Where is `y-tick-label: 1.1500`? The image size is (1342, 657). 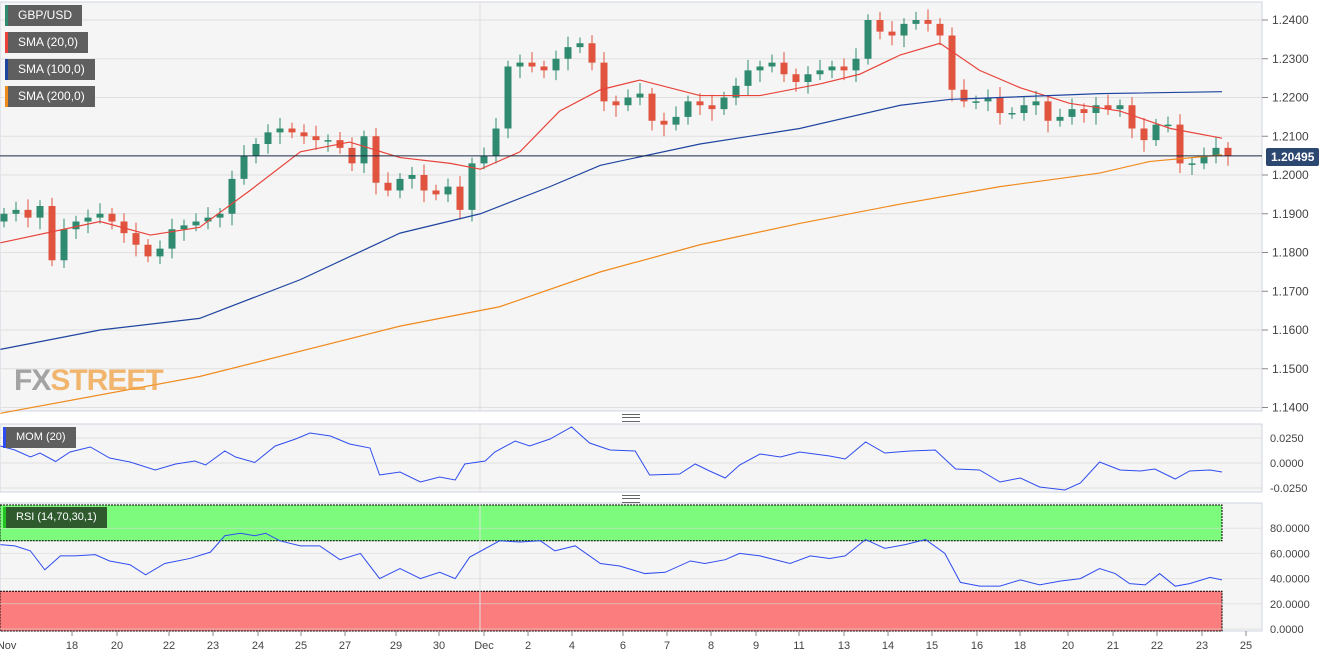 y-tick-label: 1.1500 is located at coordinates (1290, 369).